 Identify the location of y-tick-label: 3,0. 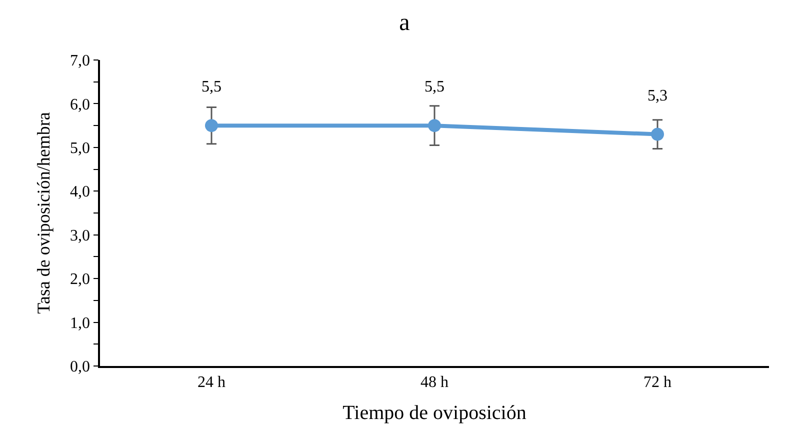
(80, 235).